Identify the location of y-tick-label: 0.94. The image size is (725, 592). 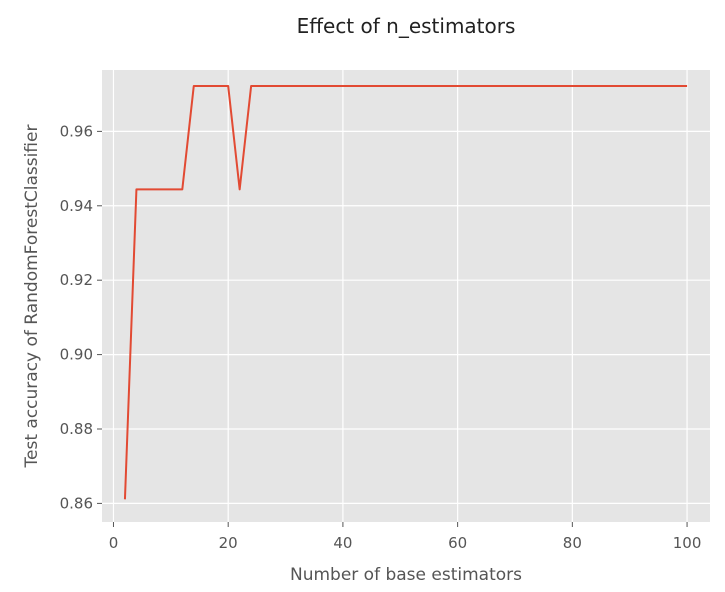
(76, 206).